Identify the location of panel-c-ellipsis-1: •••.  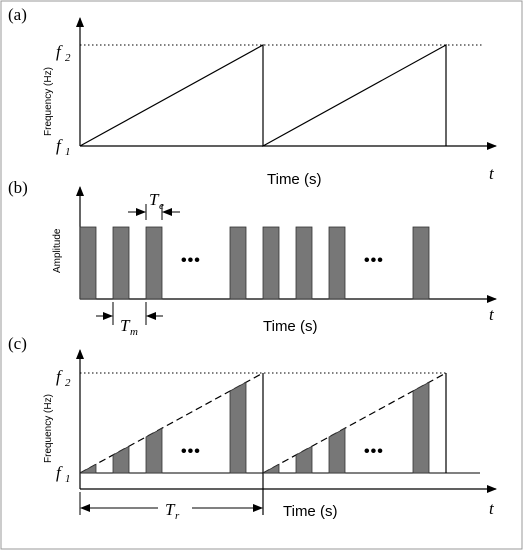
(191, 451).